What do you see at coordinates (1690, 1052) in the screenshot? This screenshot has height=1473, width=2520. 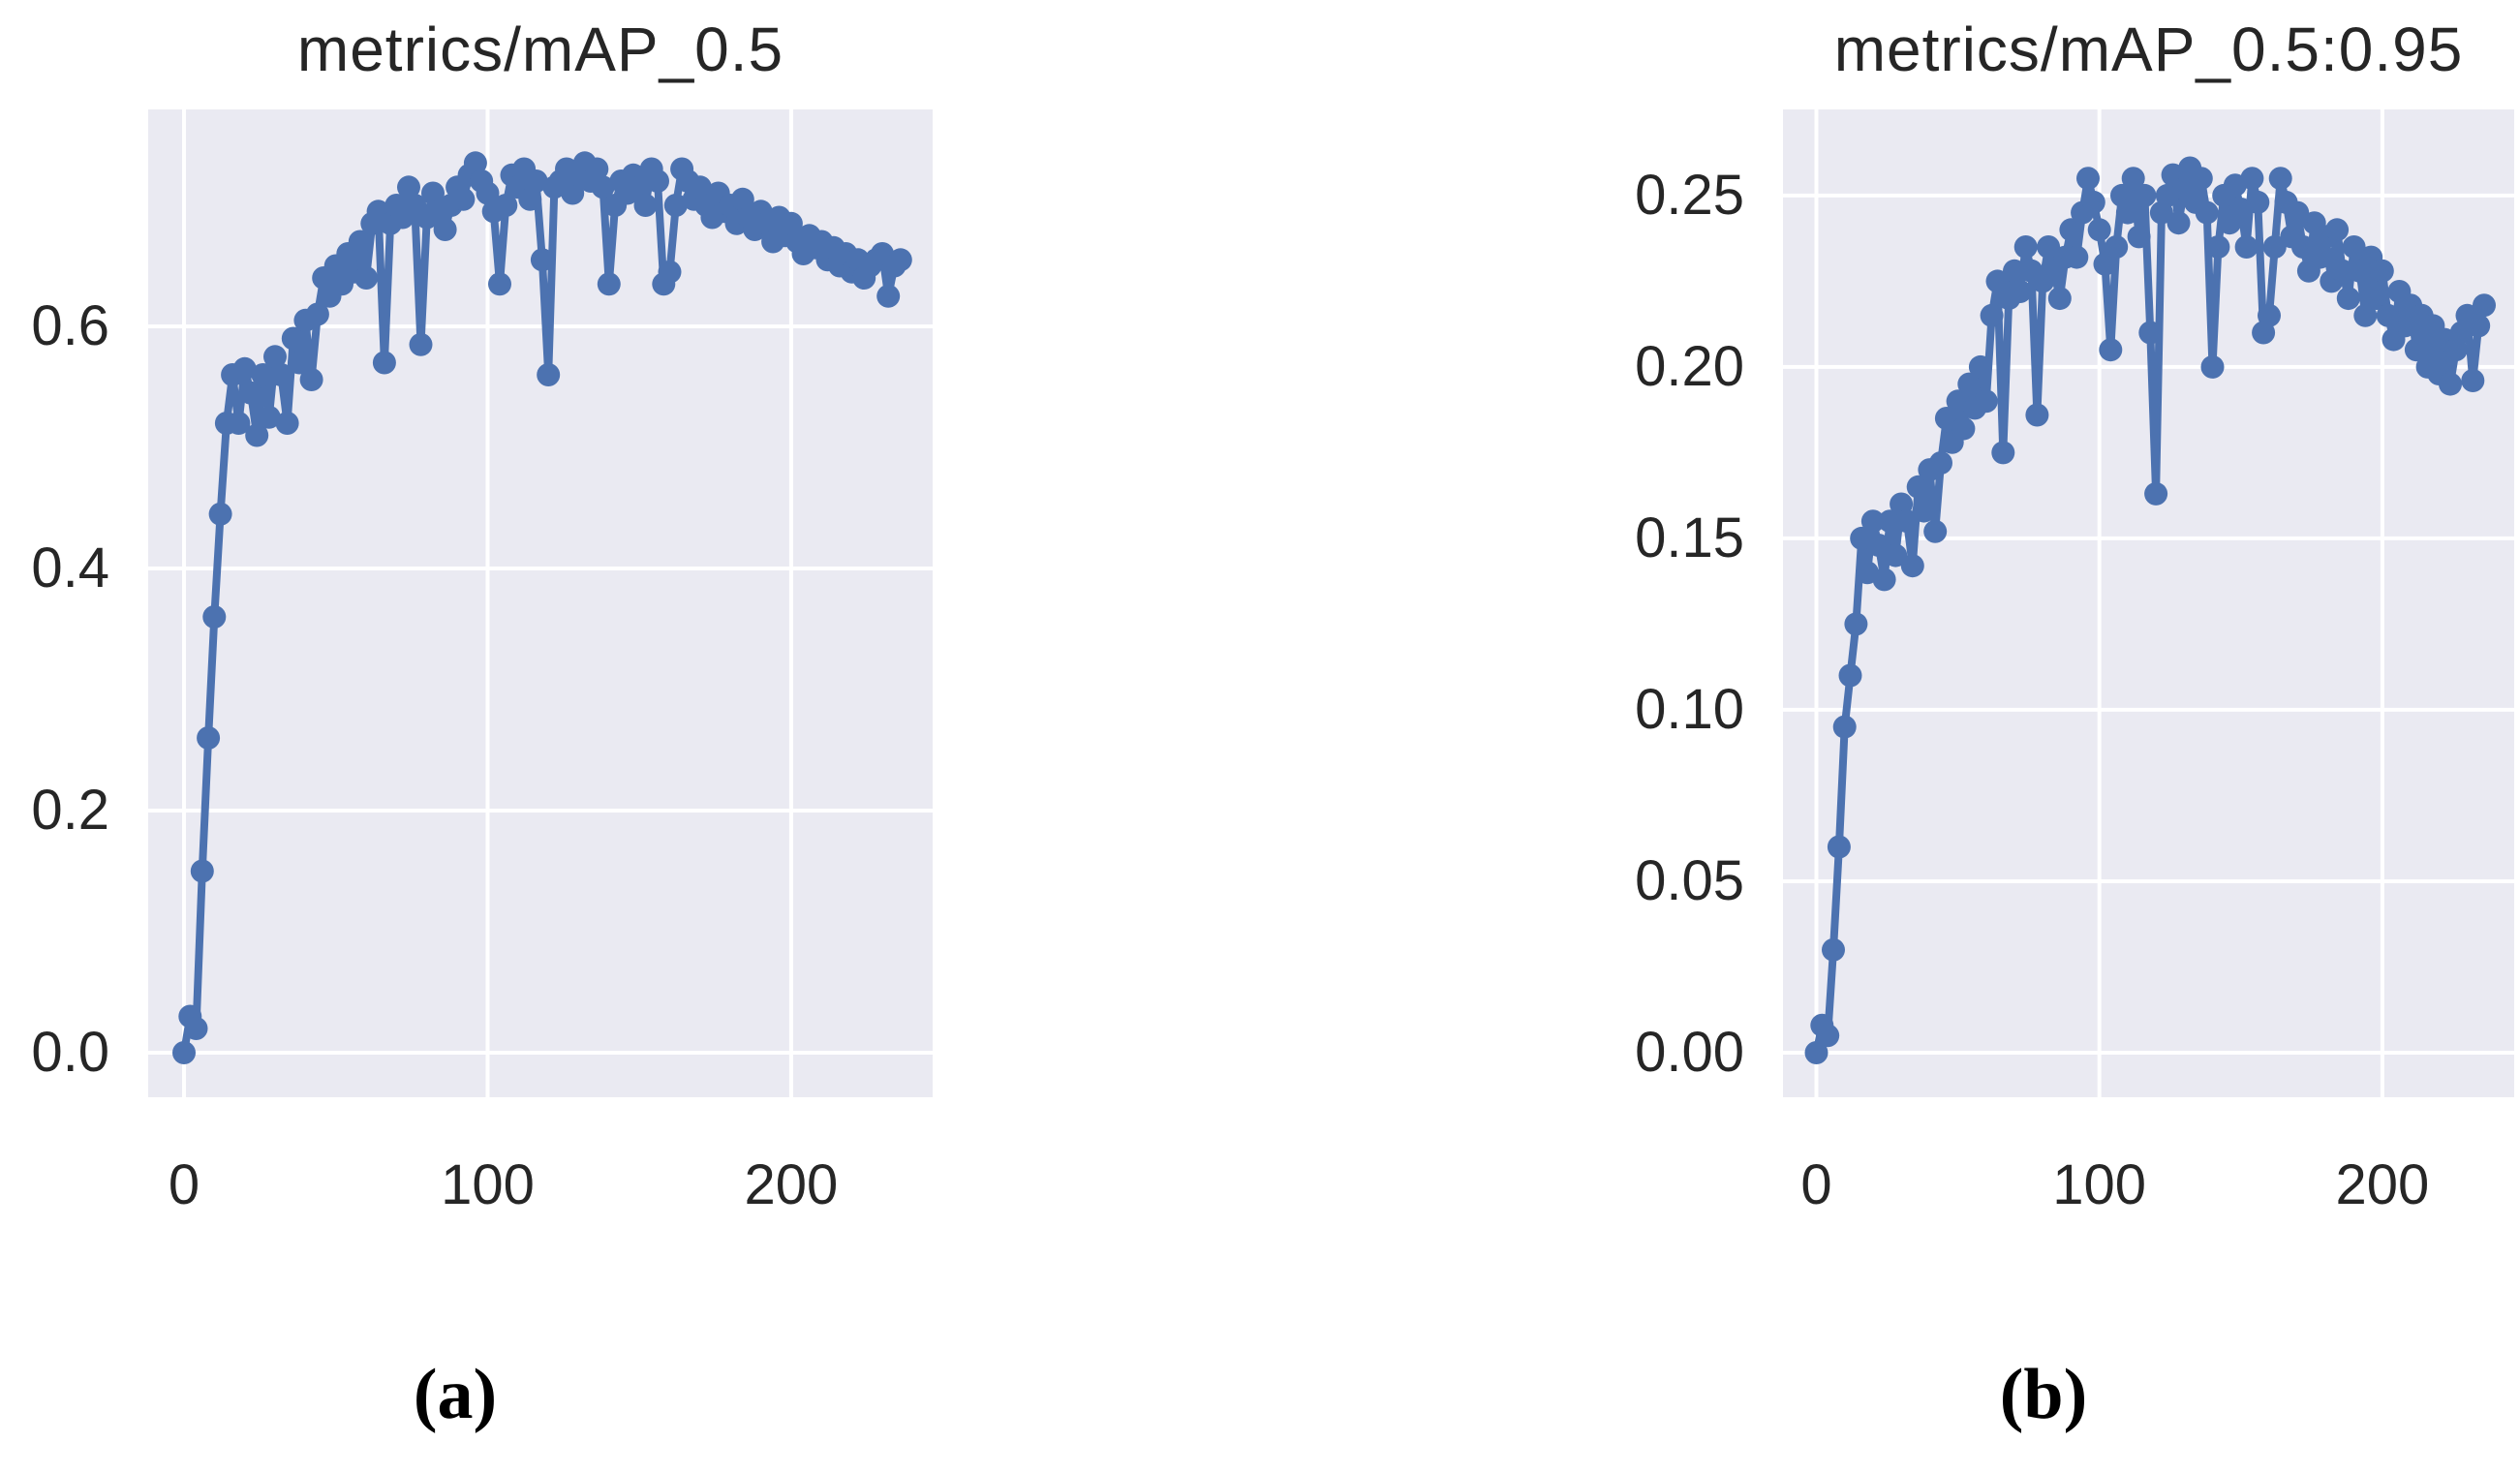 I see `y-tick-label: 0.00` at bounding box center [1690, 1052].